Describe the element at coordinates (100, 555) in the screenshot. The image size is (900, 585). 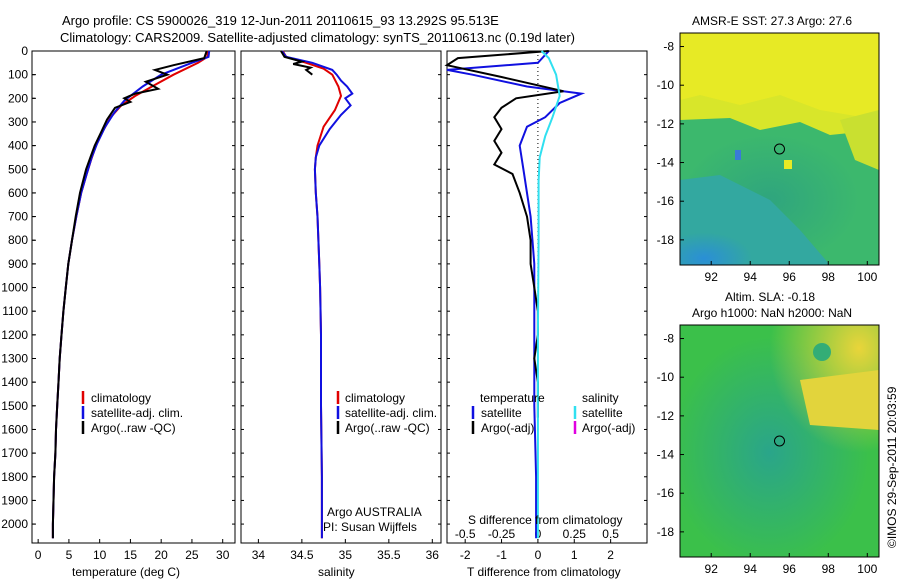
I see `x-tick-label: 10` at that location.